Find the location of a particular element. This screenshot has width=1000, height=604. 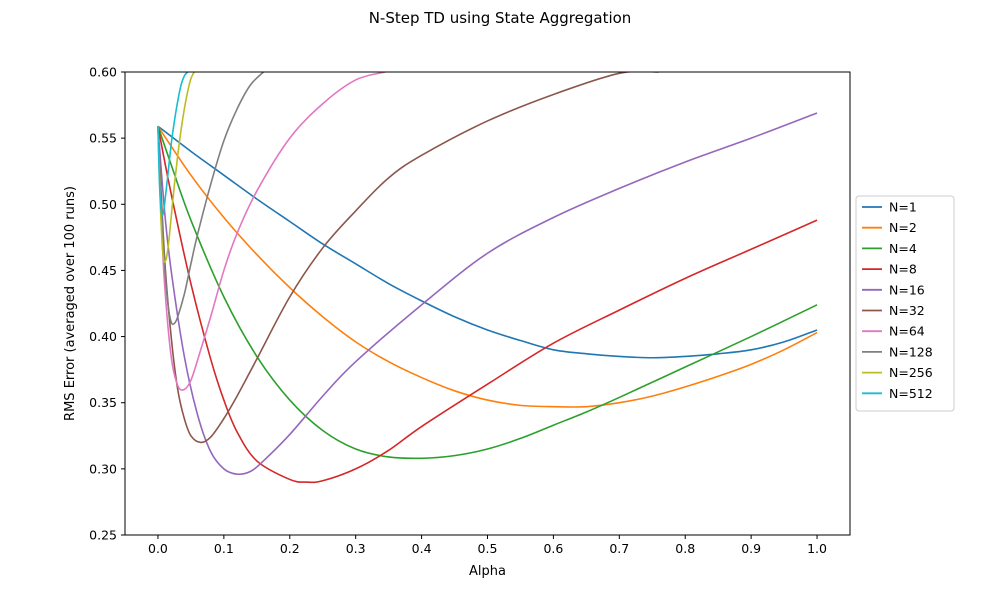

y-tick-label: 0.35 is located at coordinates (103, 402).